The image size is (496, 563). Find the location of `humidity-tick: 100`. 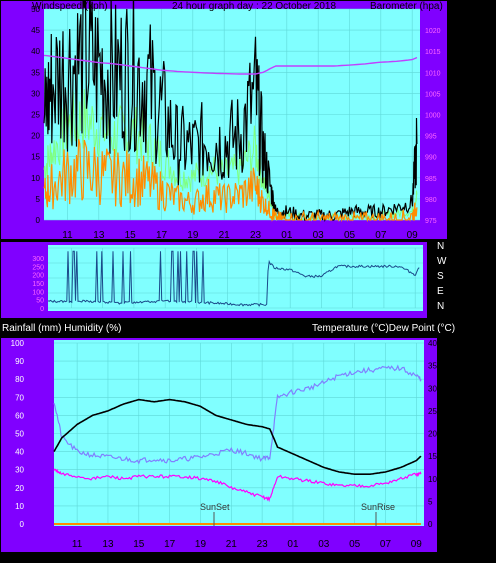

humidity-tick: 100 is located at coordinates (18, 343).